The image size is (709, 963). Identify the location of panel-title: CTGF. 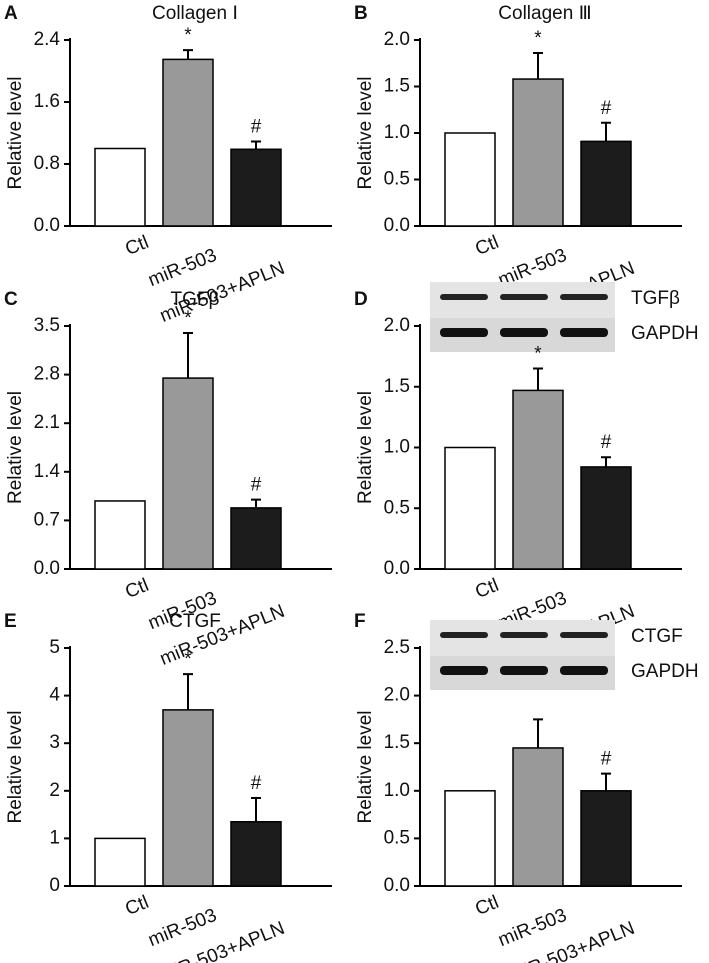
(195, 621).